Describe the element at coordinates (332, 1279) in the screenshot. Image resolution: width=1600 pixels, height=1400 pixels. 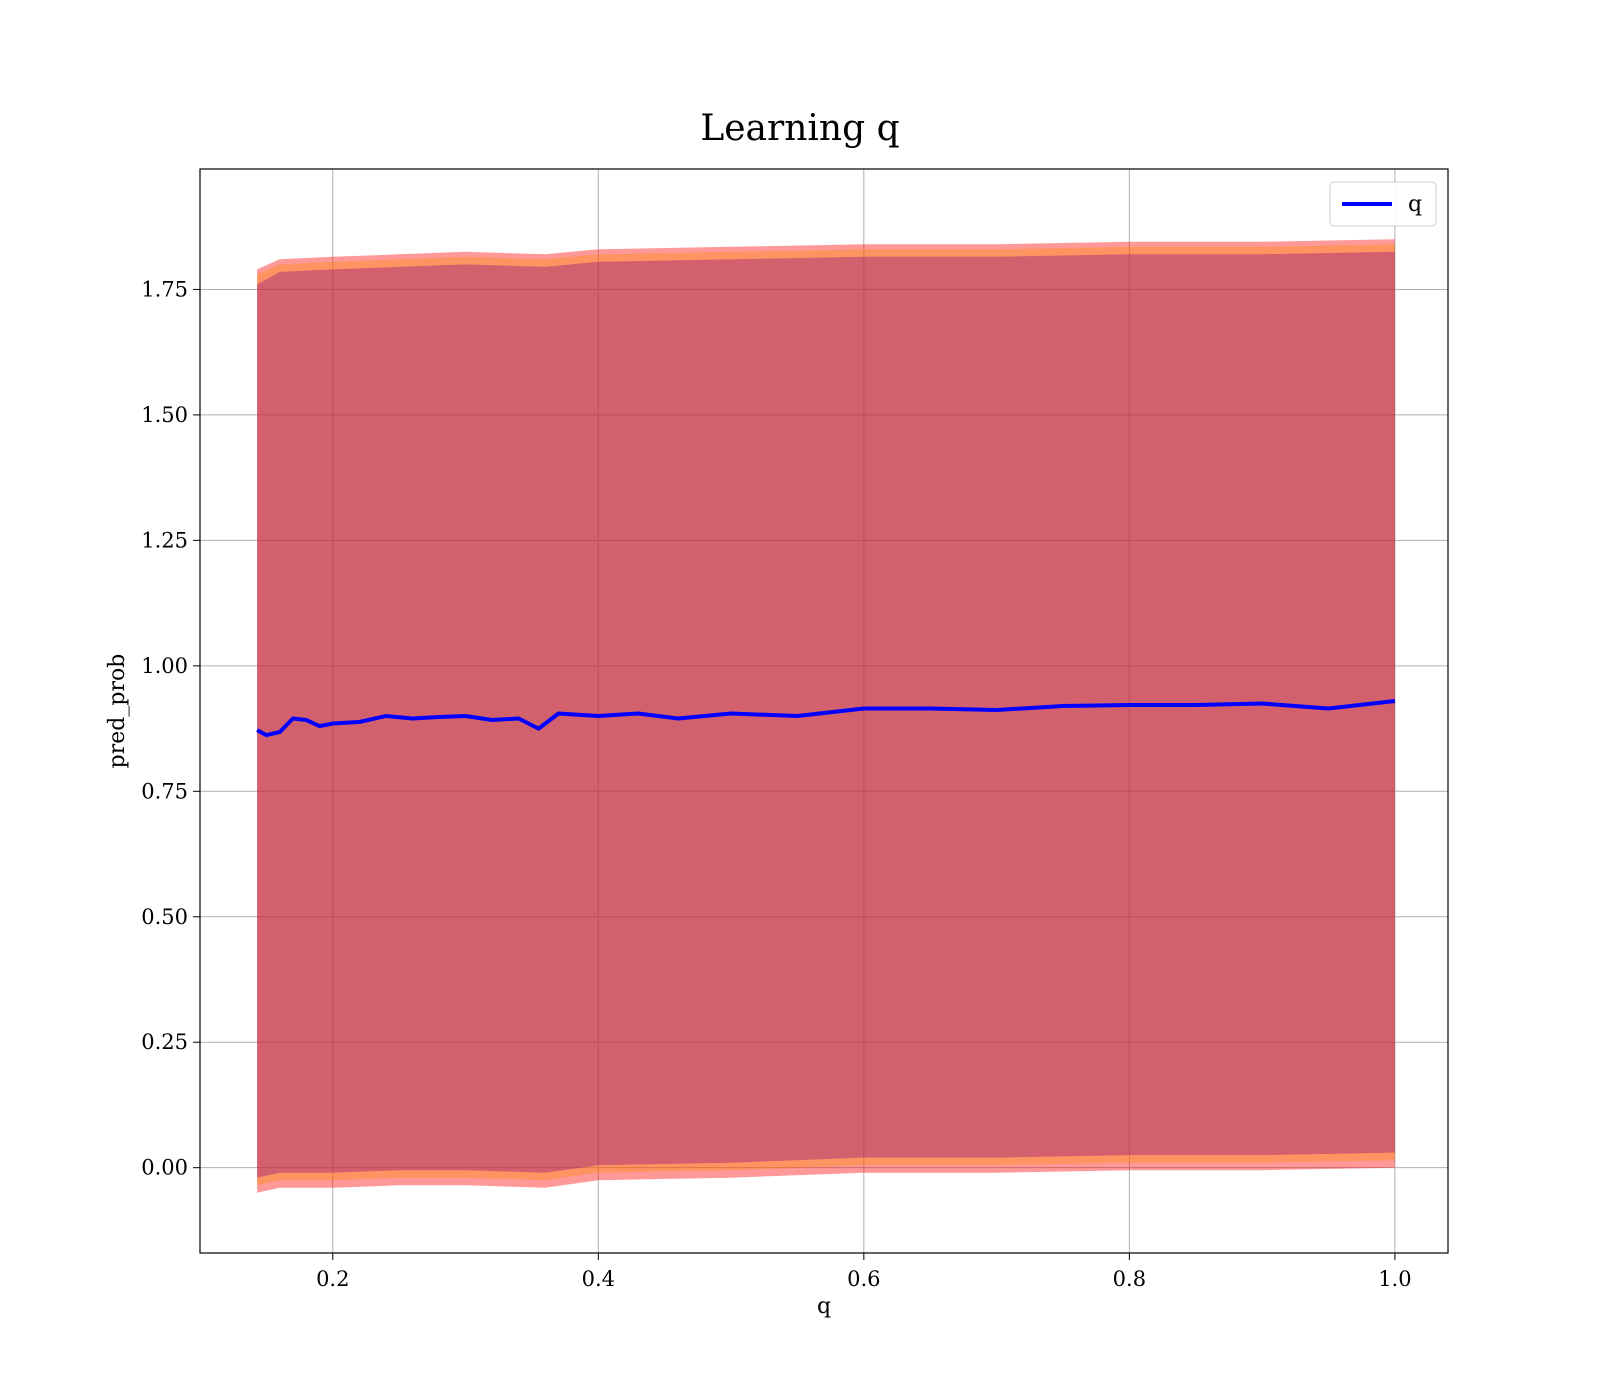
I see `x-tick-label: 0.2` at that location.